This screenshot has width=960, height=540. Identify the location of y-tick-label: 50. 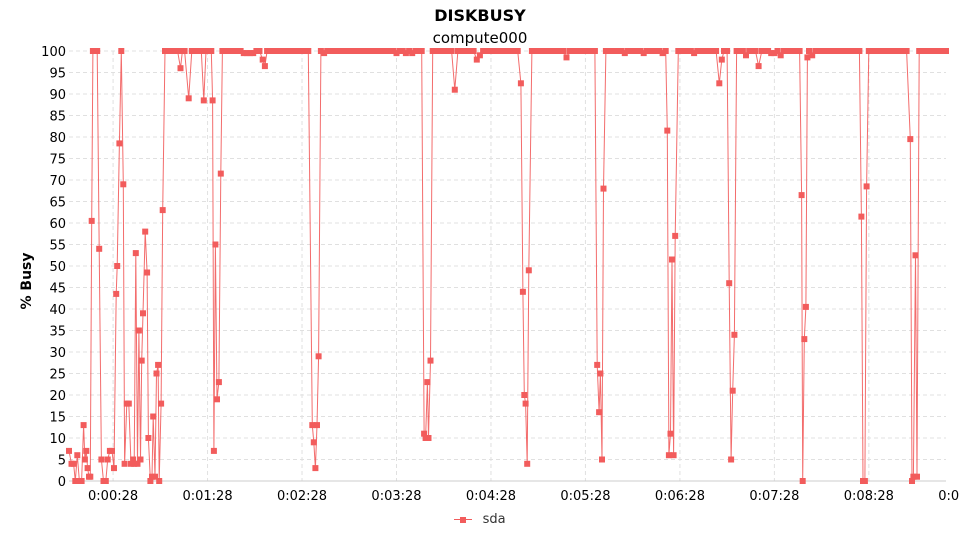
(57, 267).